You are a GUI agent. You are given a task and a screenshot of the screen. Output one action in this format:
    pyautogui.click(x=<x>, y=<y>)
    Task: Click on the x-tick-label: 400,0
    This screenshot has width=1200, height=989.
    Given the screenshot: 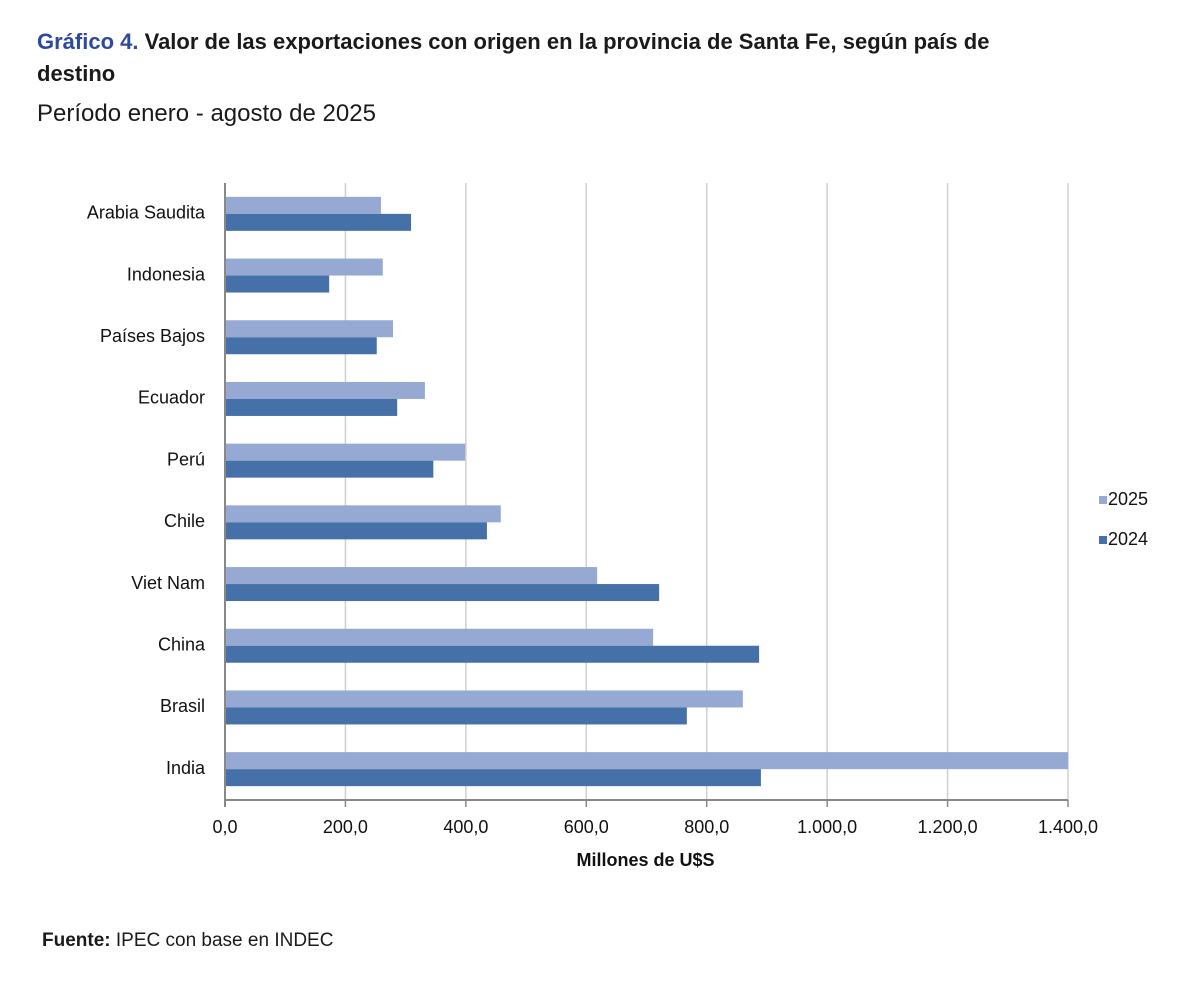 What is the action you would take?
    pyautogui.click(x=465, y=827)
    